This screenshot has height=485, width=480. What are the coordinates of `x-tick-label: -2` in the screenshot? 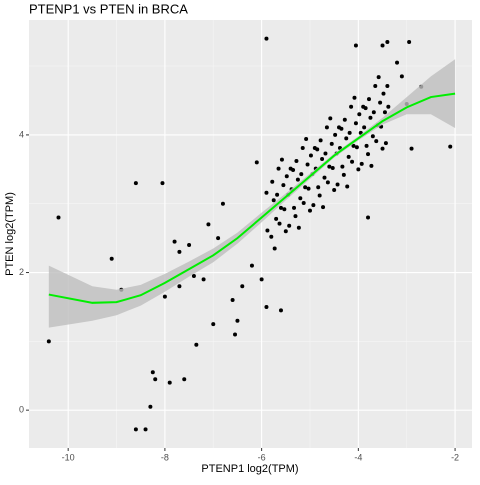 It's located at (455, 457).